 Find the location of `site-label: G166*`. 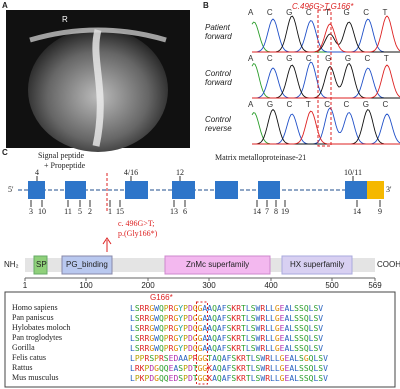

site-label: G166* is located at coordinates (161, 297).